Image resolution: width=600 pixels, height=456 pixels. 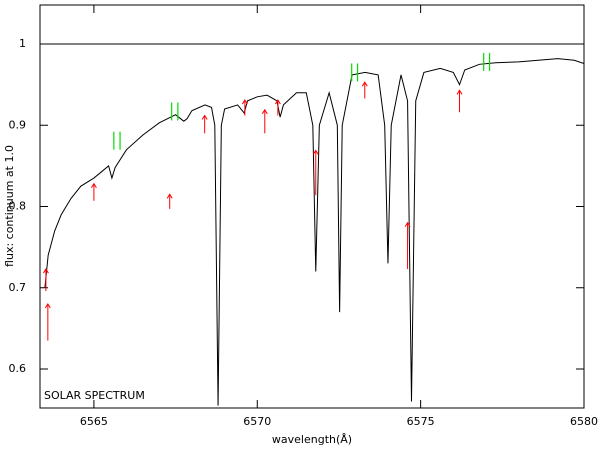 I want to click on x-tick-label: 6570, so click(x=257, y=421).